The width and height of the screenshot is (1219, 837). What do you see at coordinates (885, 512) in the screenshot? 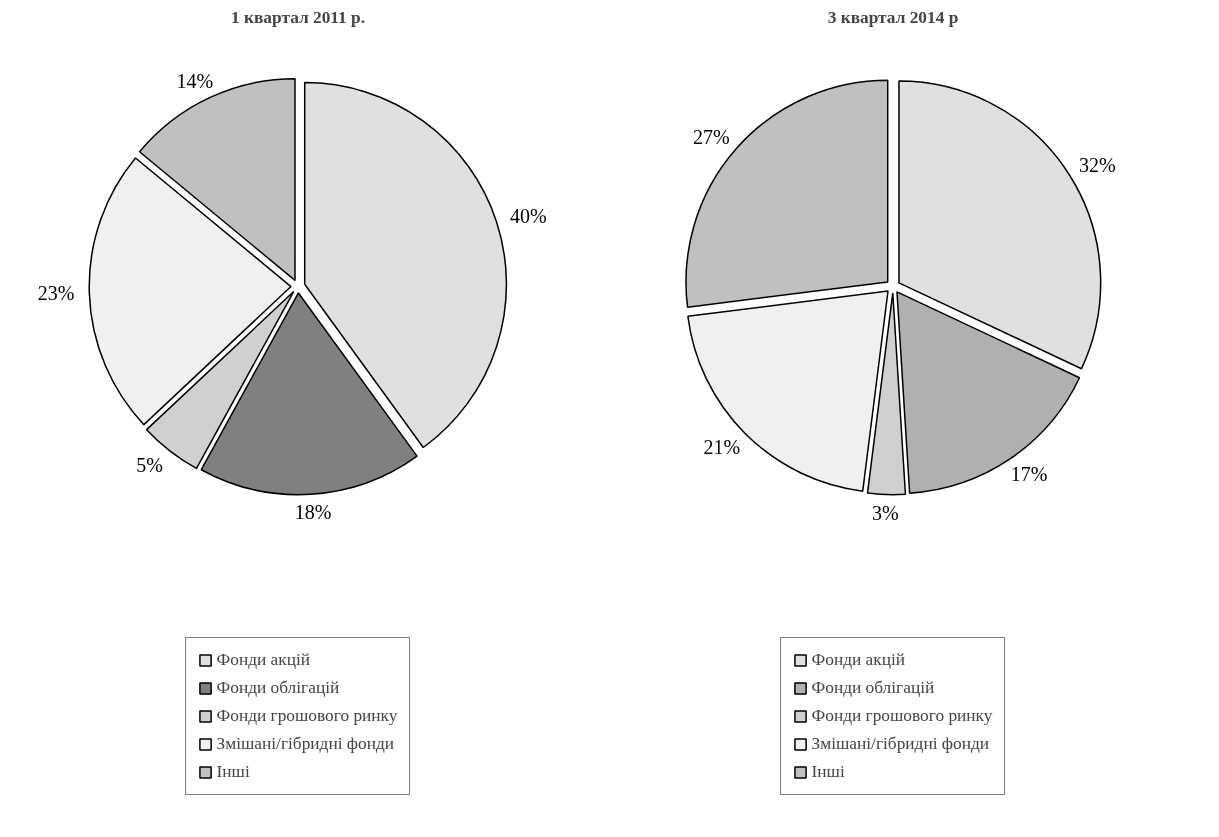
I see `data-label: 3%` at bounding box center [885, 512].